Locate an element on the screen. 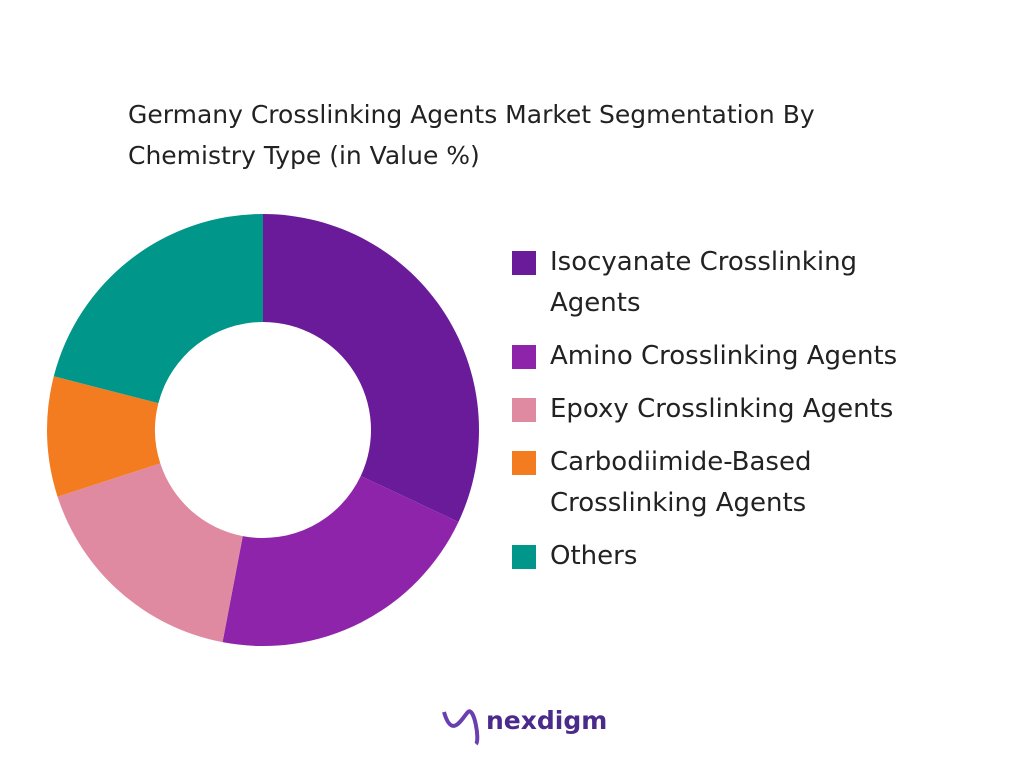 The width and height of the screenshot is (1024, 768). legend-label: Epoxy Crosslinking Agents is located at coordinates (722, 409).